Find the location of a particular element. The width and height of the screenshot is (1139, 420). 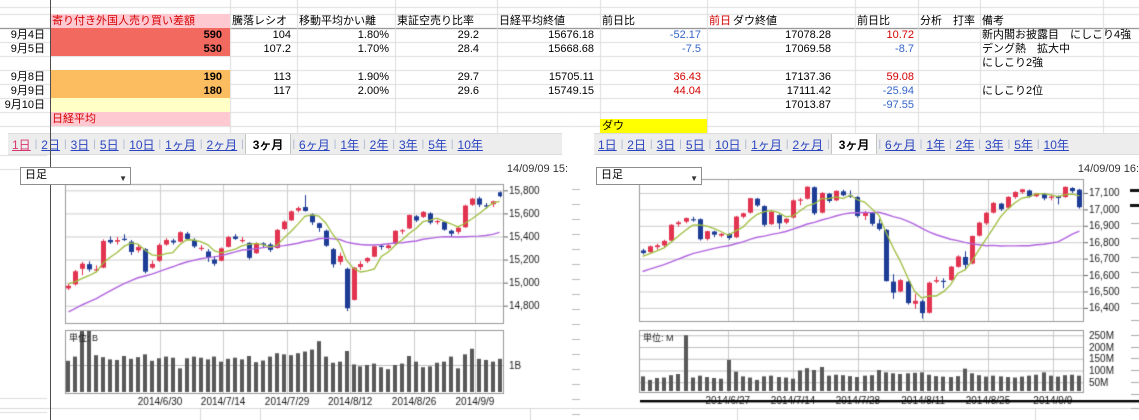

dow-sheet-label: ダウ is located at coordinates (653, 126).